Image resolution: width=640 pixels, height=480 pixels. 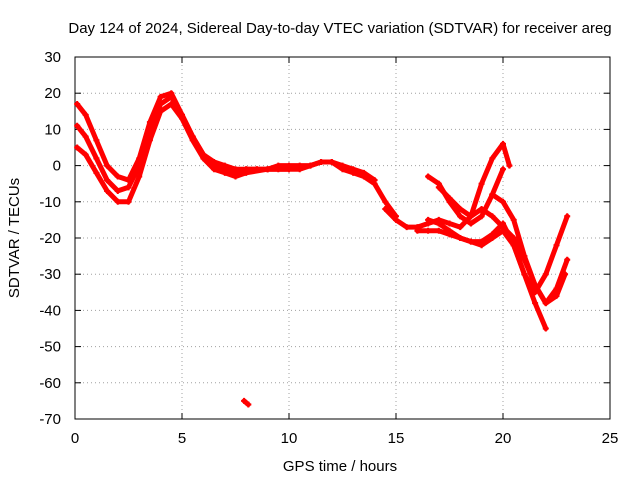 What do you see at coordinates (50, 347) in the screenshot?
I see `y-tick-label: -50` at bounding box center [50, 347].